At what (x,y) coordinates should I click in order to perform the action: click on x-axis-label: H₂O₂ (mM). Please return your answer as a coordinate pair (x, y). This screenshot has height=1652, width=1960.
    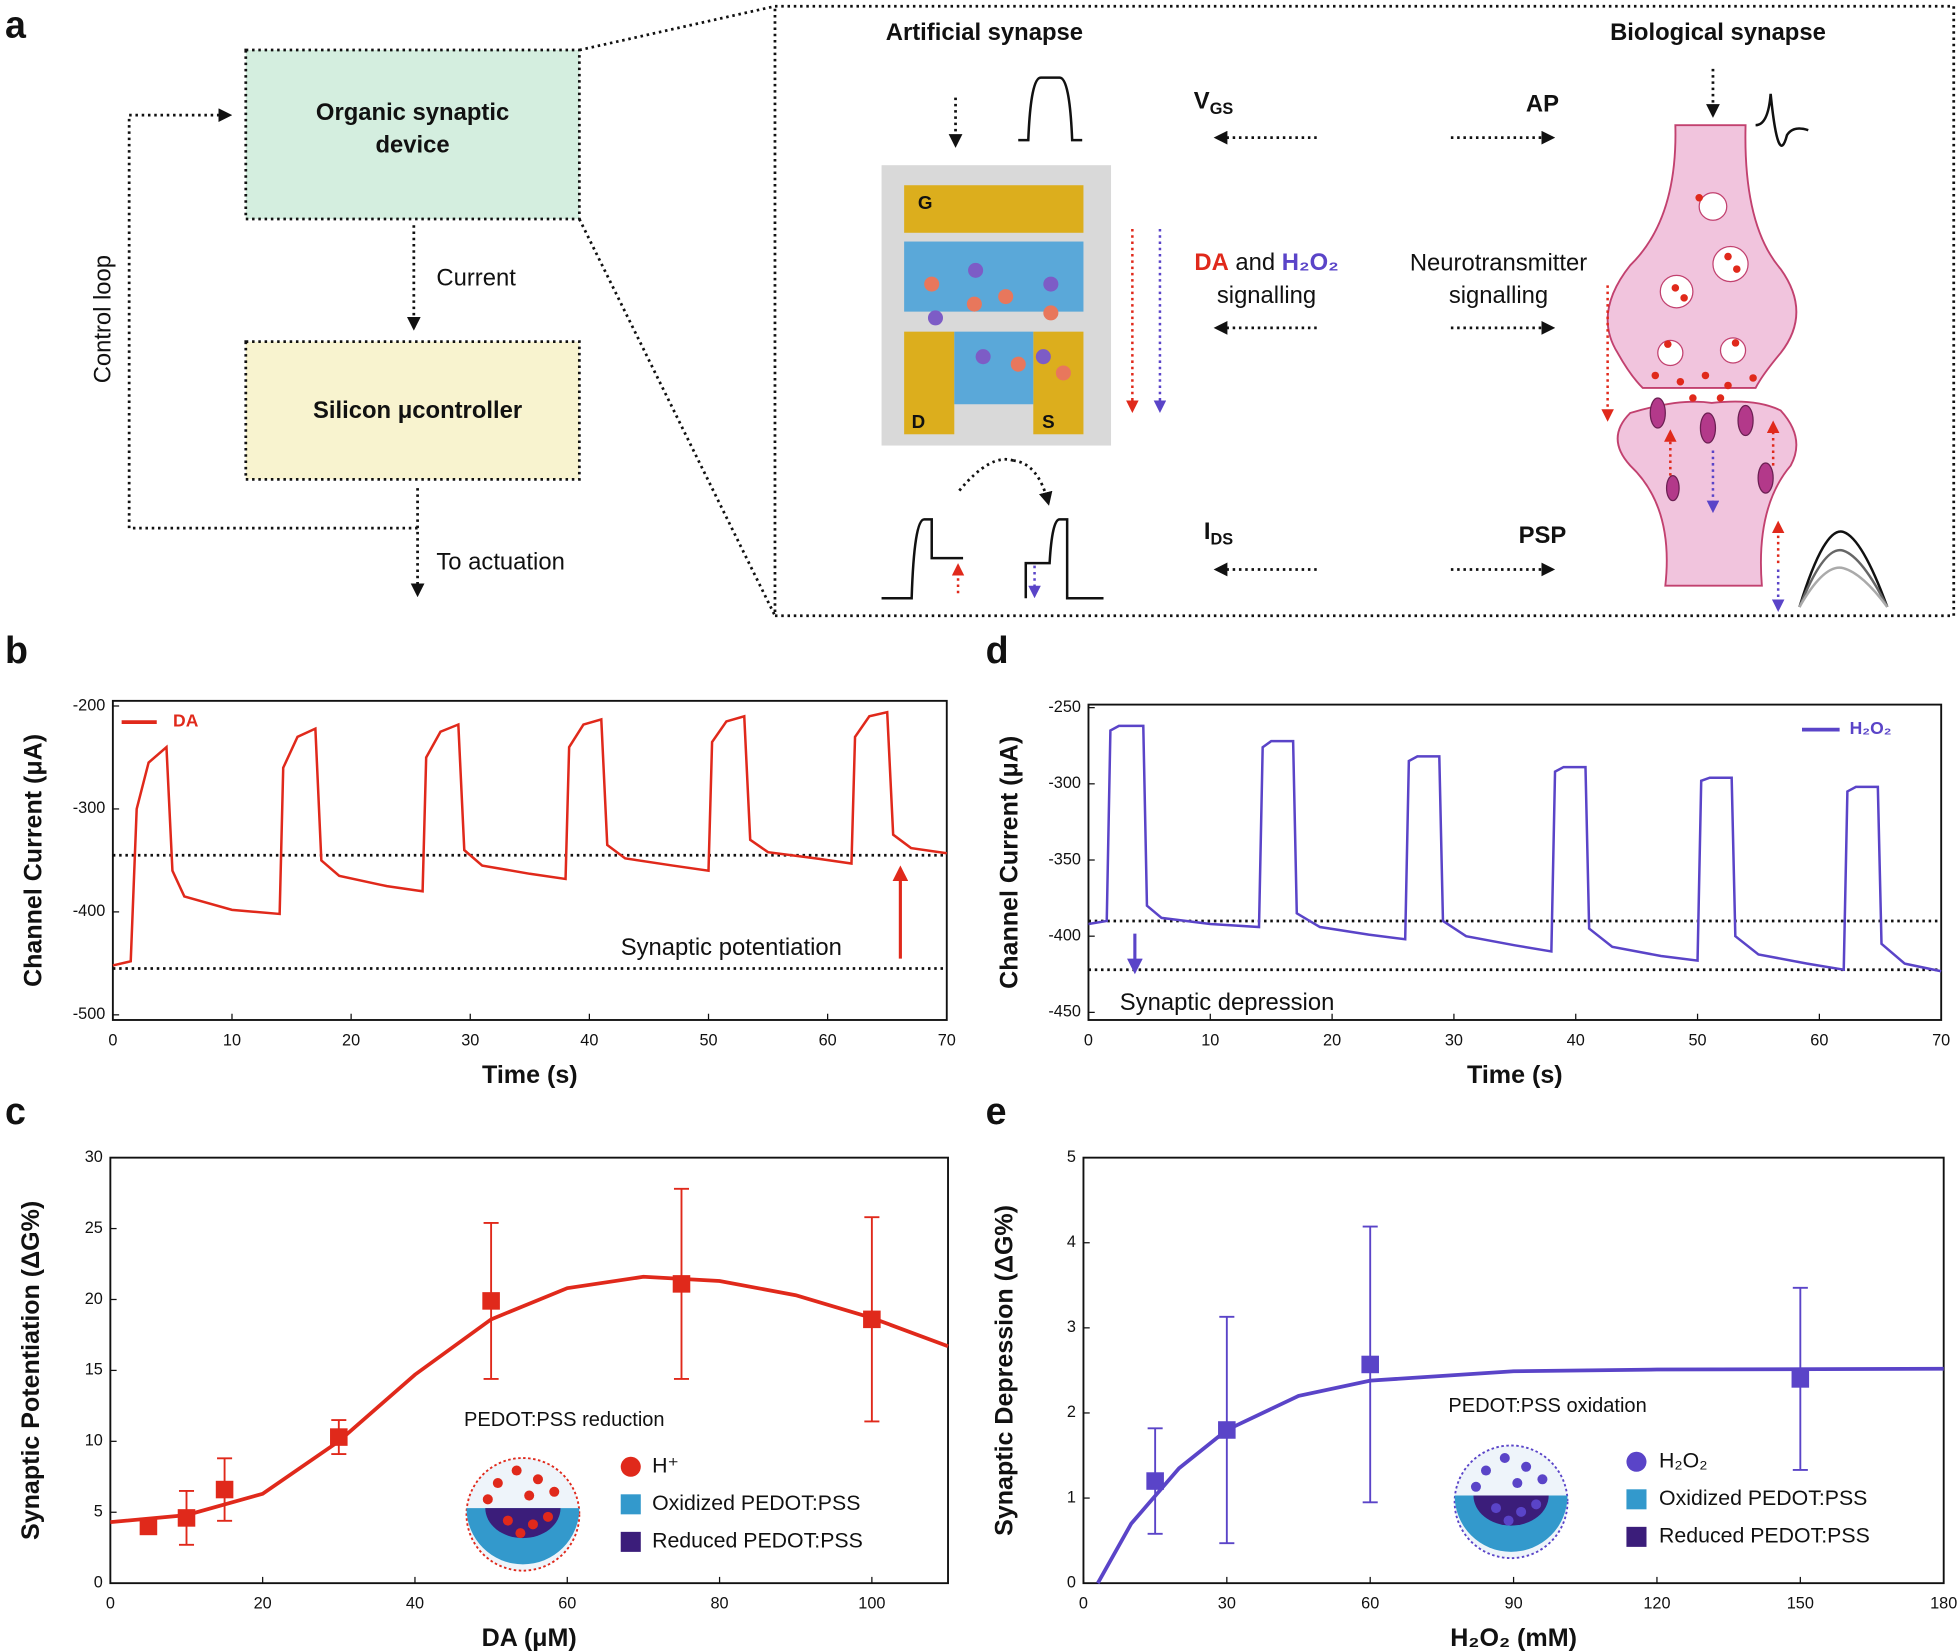
    Looking at the image, I should click on (1513, 1638).